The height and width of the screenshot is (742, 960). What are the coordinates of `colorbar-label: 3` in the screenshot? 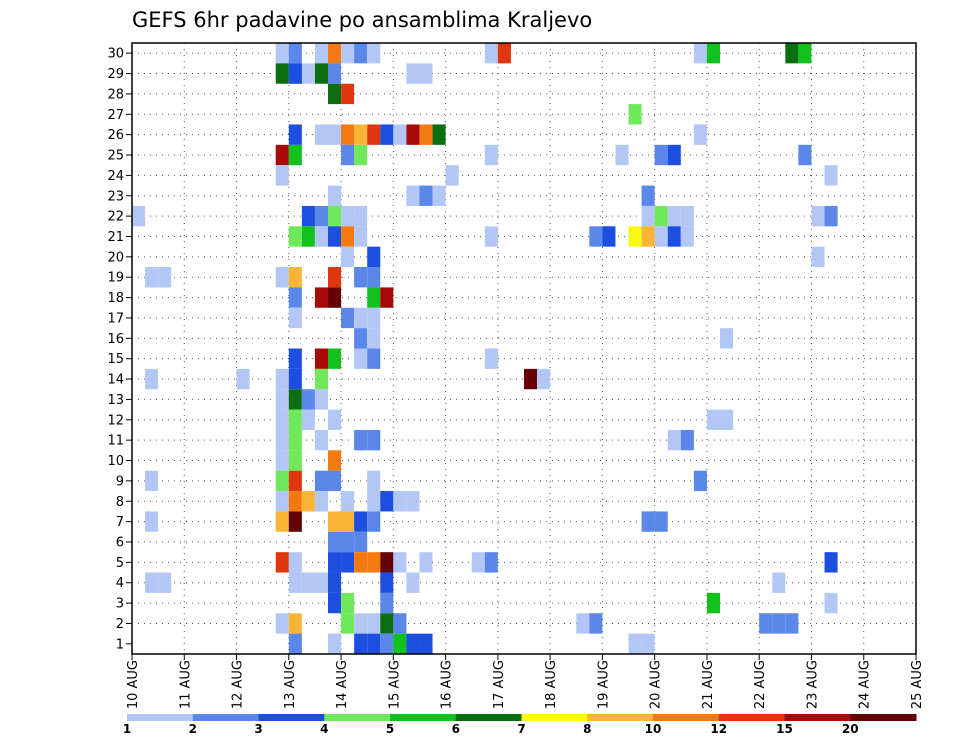 It's located at (258, 729).